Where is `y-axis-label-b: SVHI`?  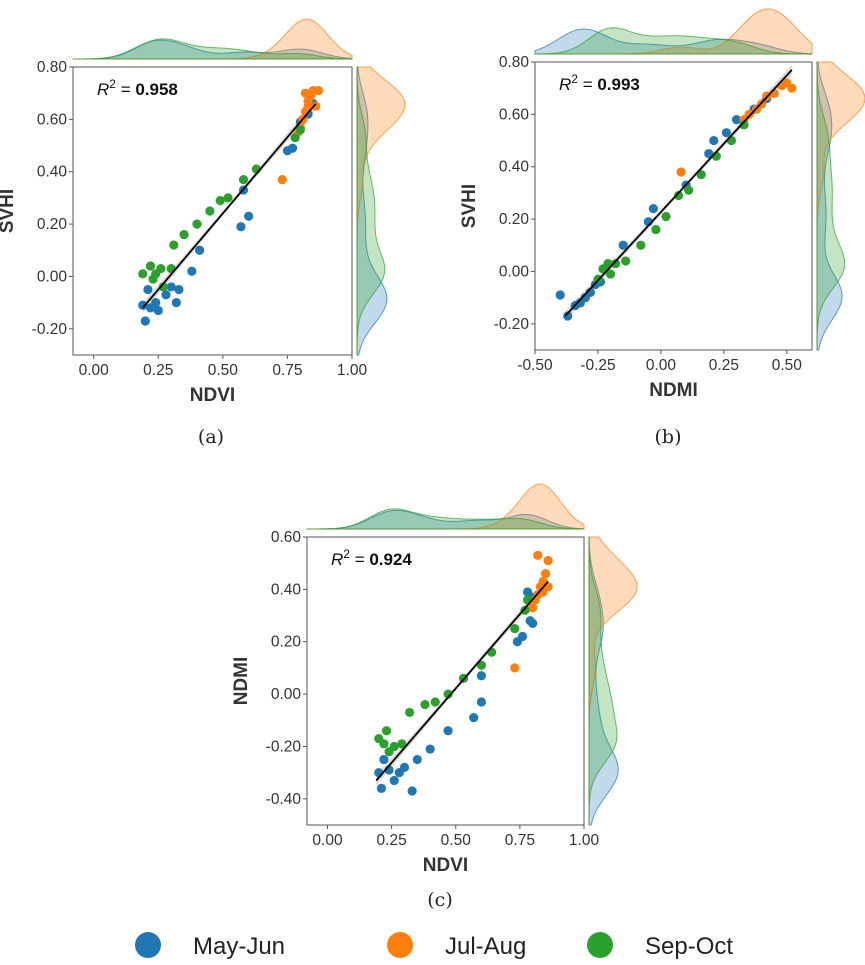 y-axis-label-b: SVHI is located at coordinates (469, 206).